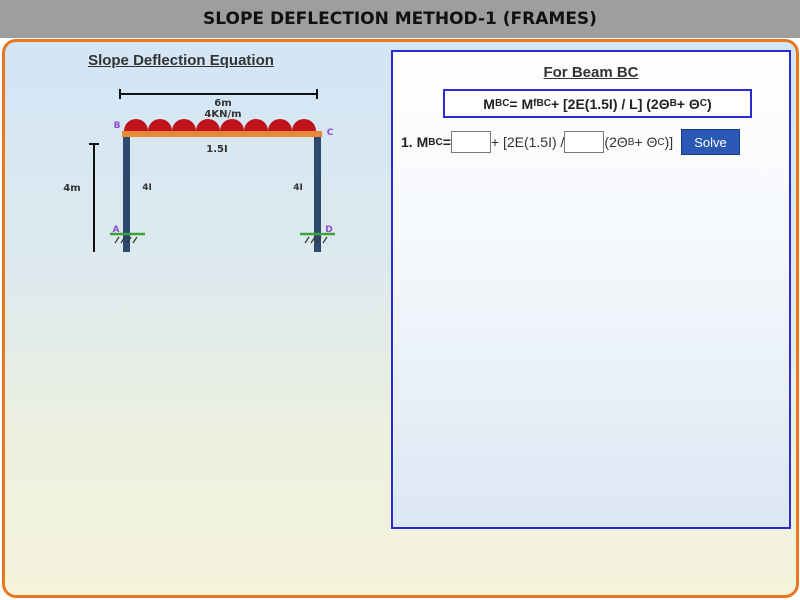  I want to click on solve-button: Solve, so click(710, 142).